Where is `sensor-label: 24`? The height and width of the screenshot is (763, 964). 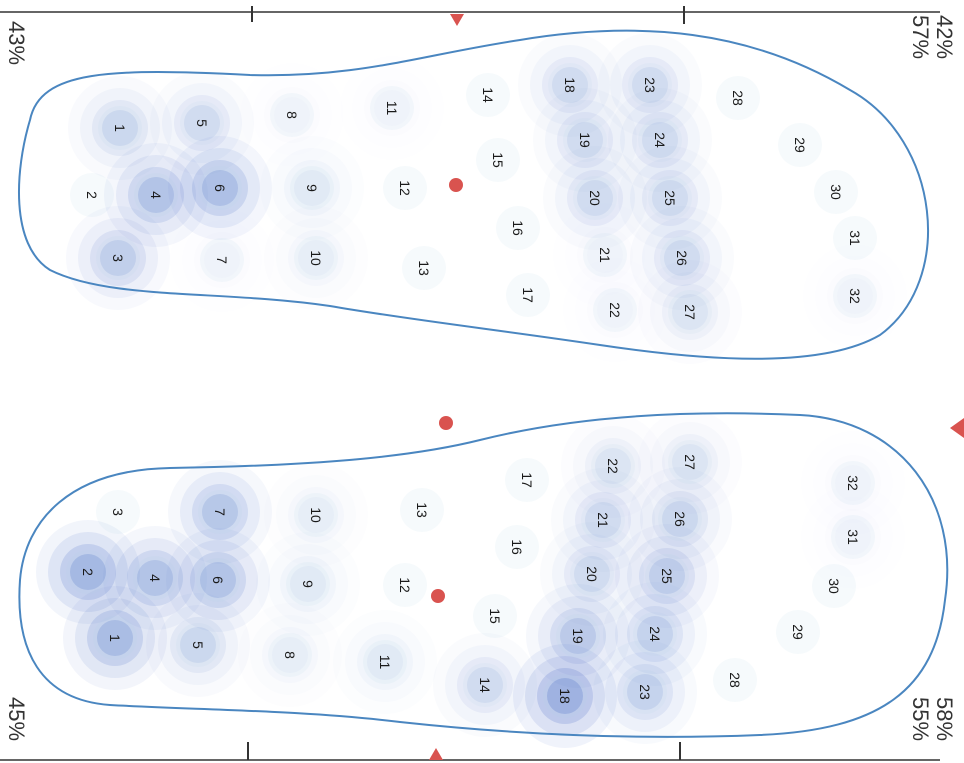
sensor-label: 24 is located at coordinates (655, 634).